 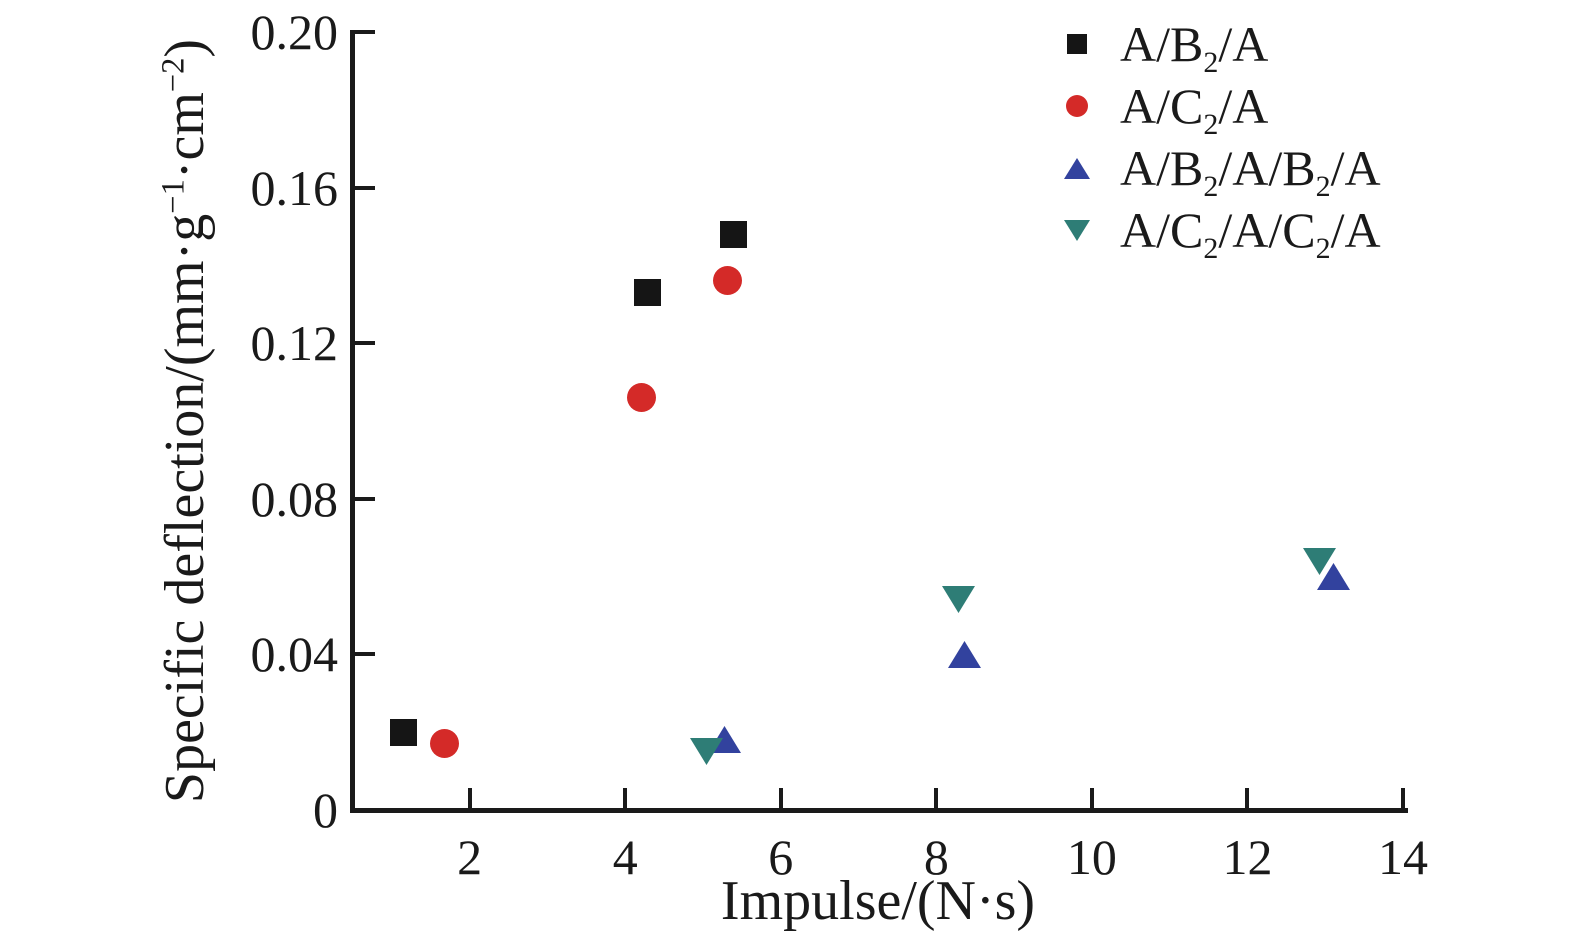 I want to click on circle-icon, so click(x=1077, y=106).